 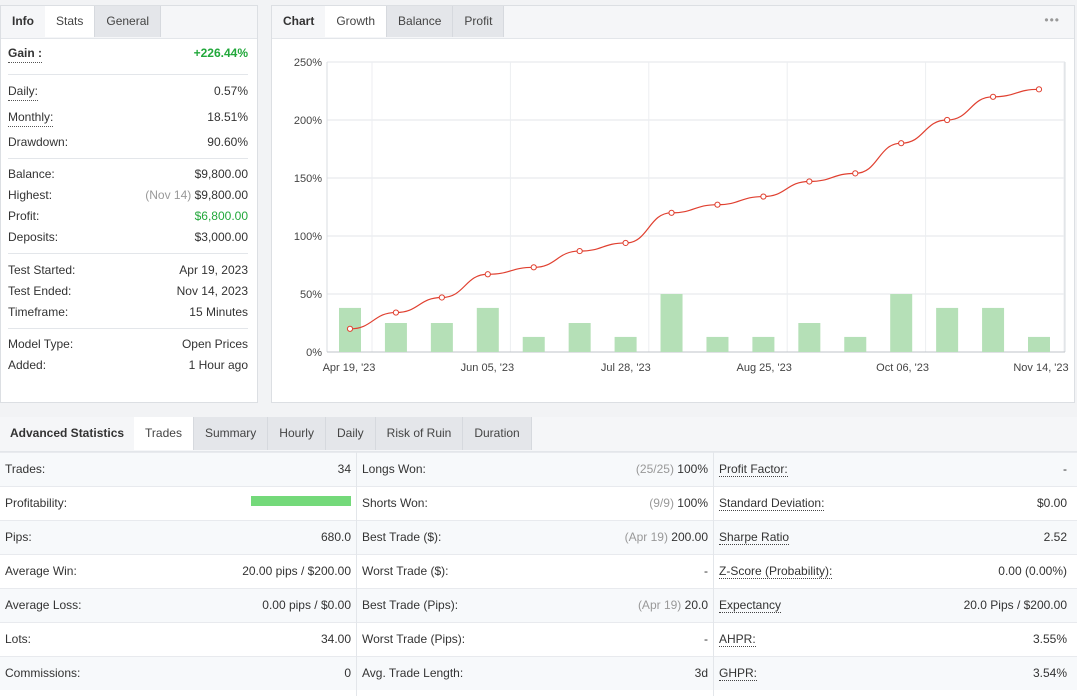 I want to click on y-tick-label: 0%, so click(x=314, y=353).